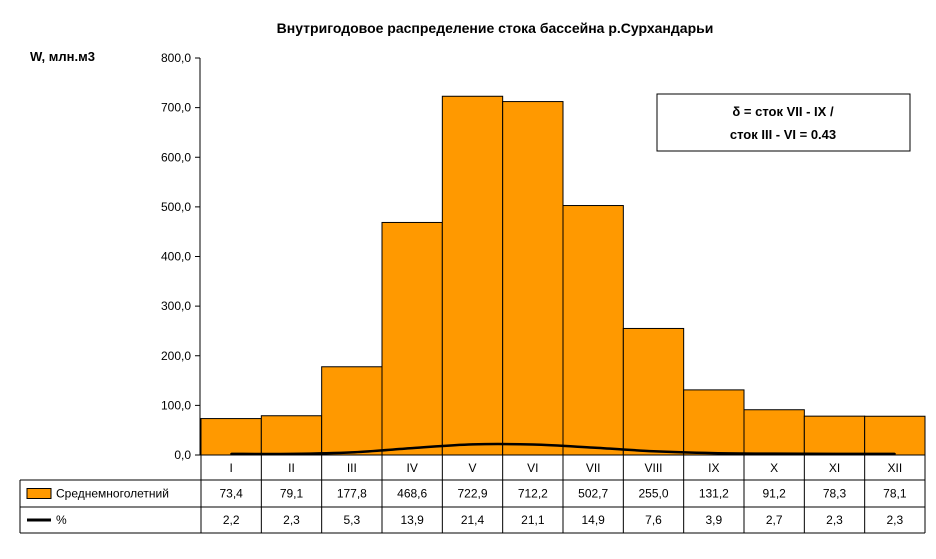 Image resolution: width=936 pixels, height=559 pixels. I want to click on category-label: VI, so click(532, 468).